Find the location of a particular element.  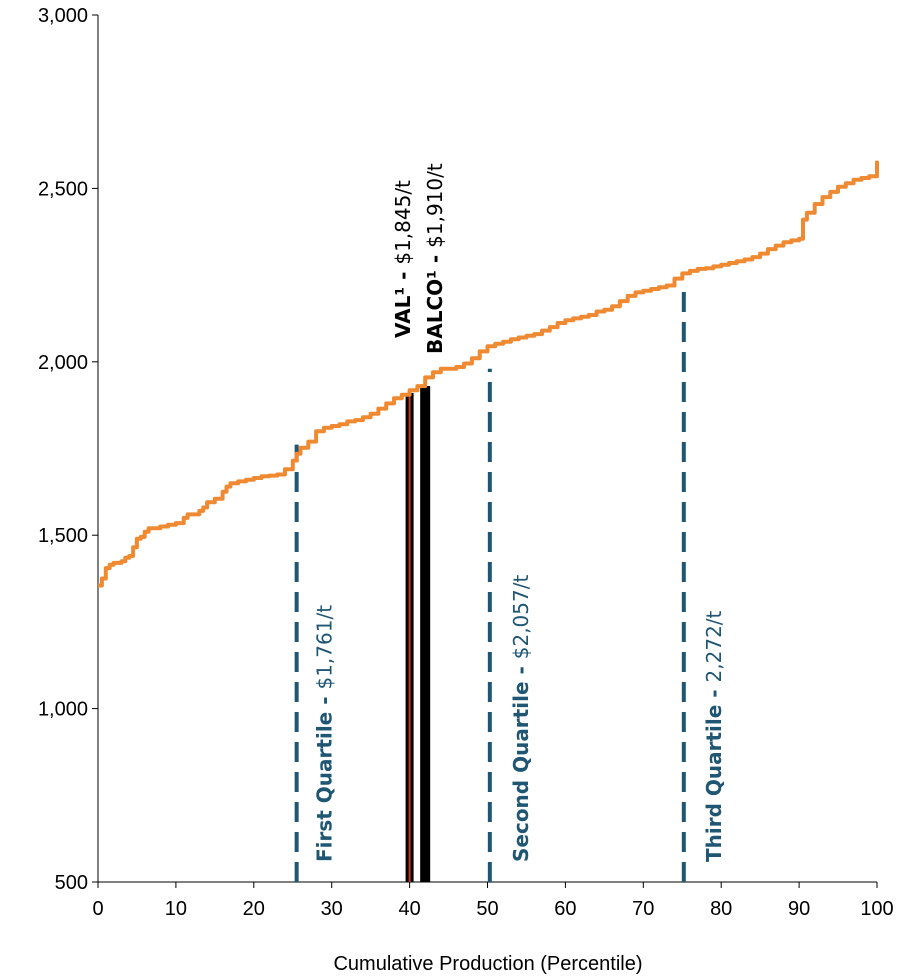

company-label-value: $1,845/t is located at coordinates (403, 222).